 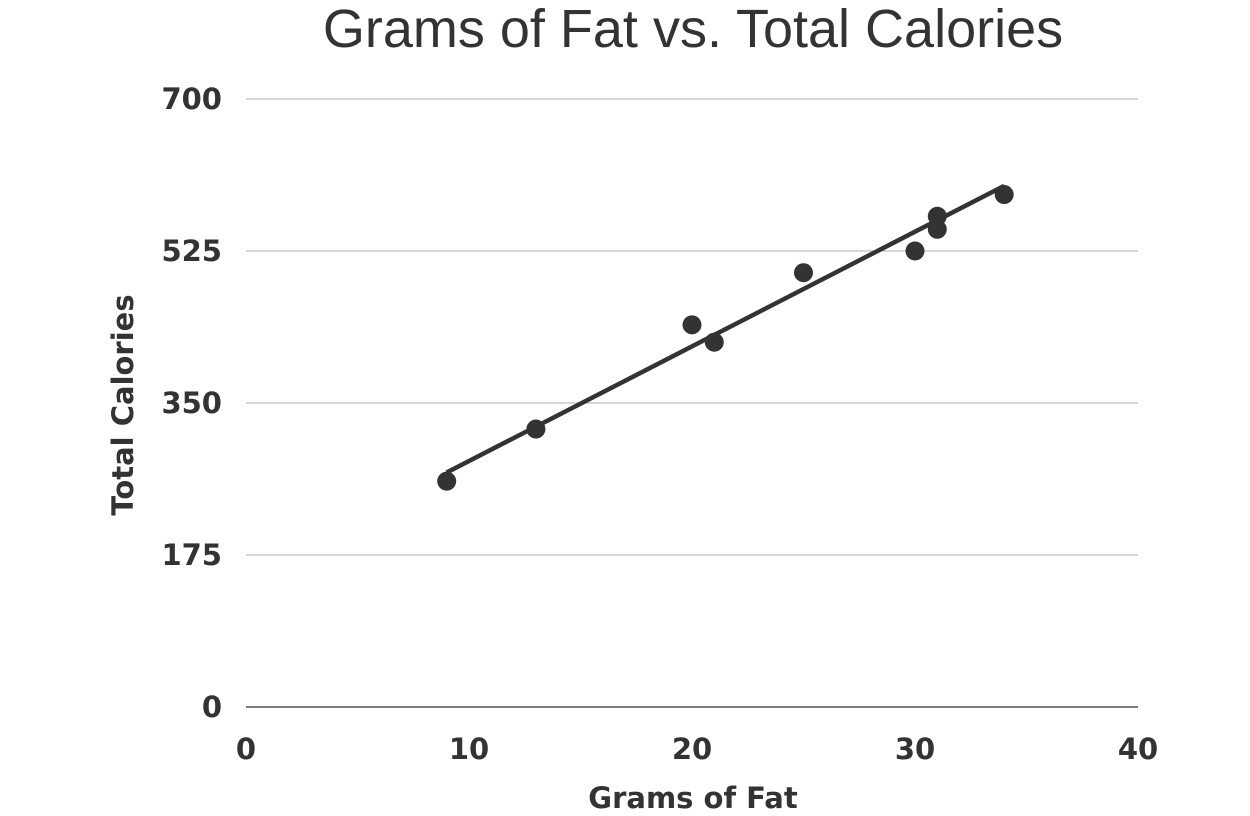 I want to click on x-axis-ticks: 0 10 20 30 40, so click(x=697, y=749).